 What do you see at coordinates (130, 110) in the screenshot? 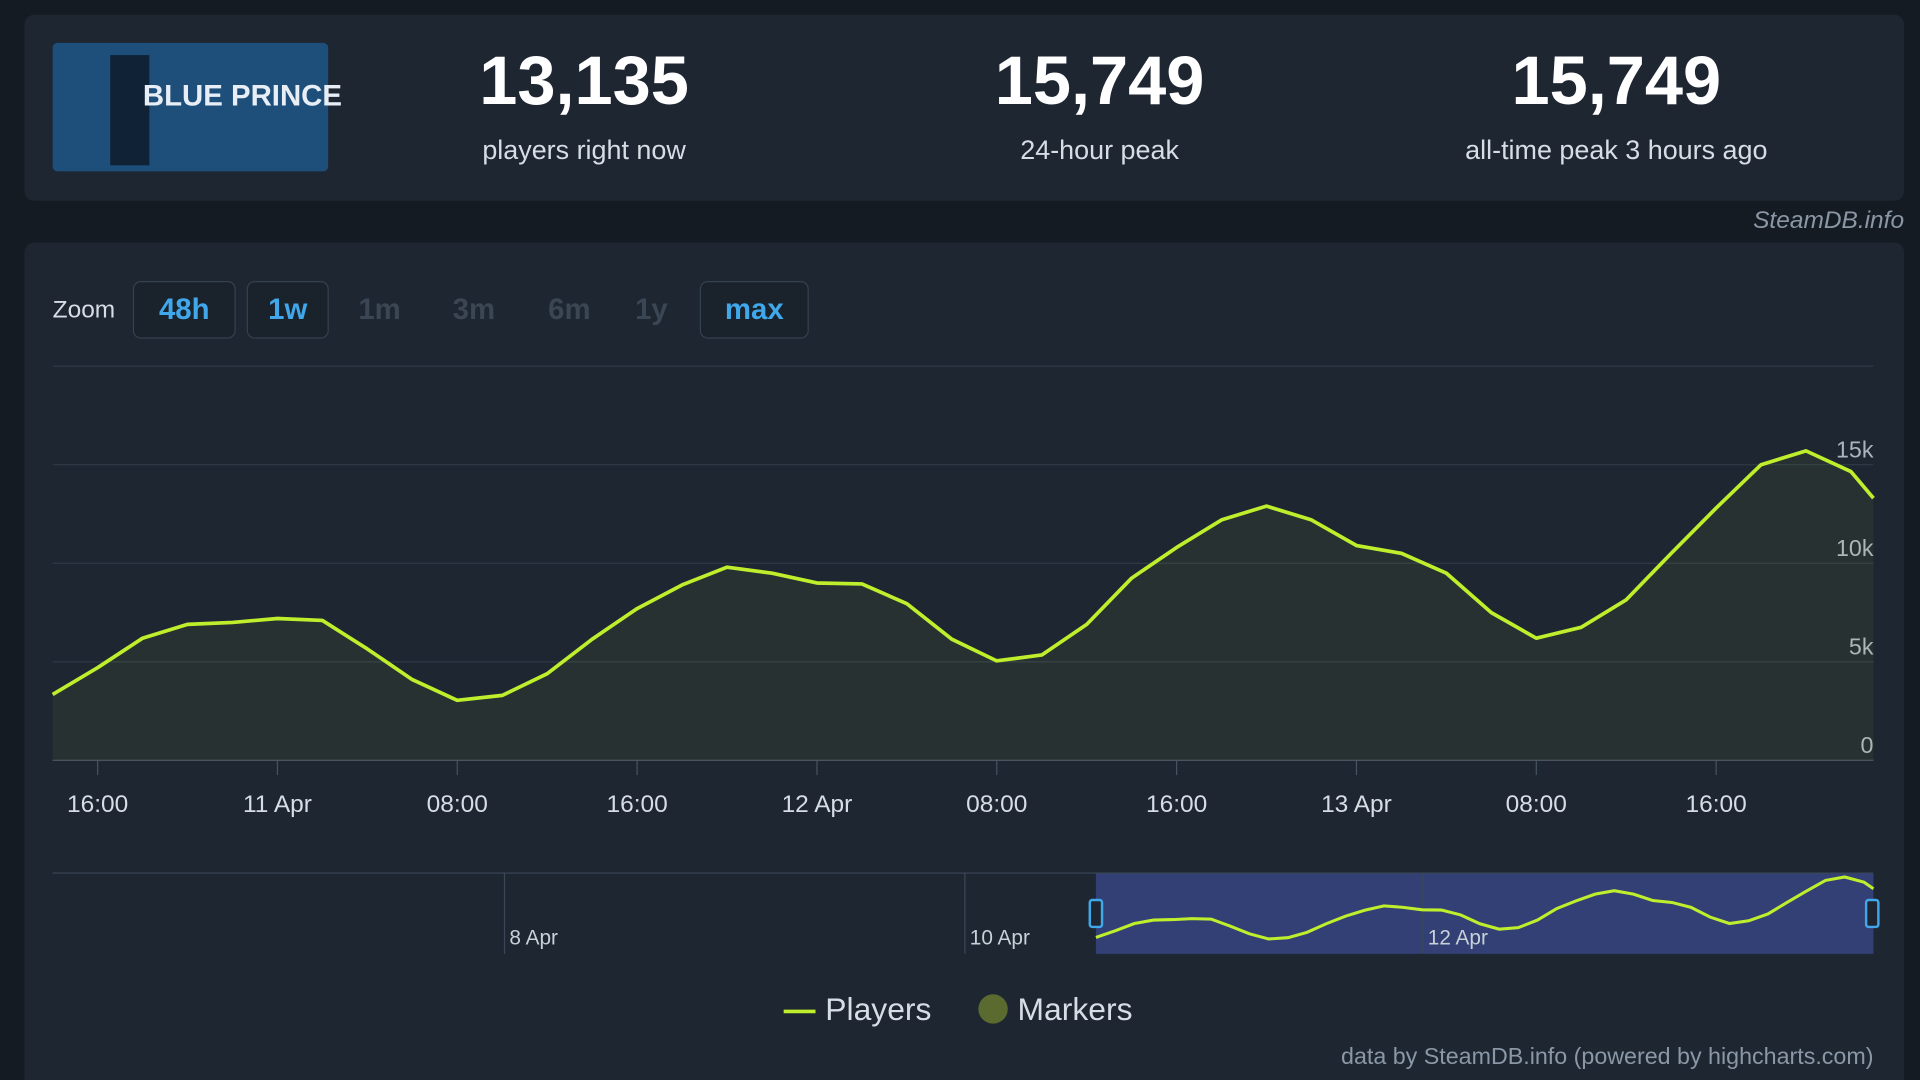
I see `logo-door` at bounding box center [130, 110].